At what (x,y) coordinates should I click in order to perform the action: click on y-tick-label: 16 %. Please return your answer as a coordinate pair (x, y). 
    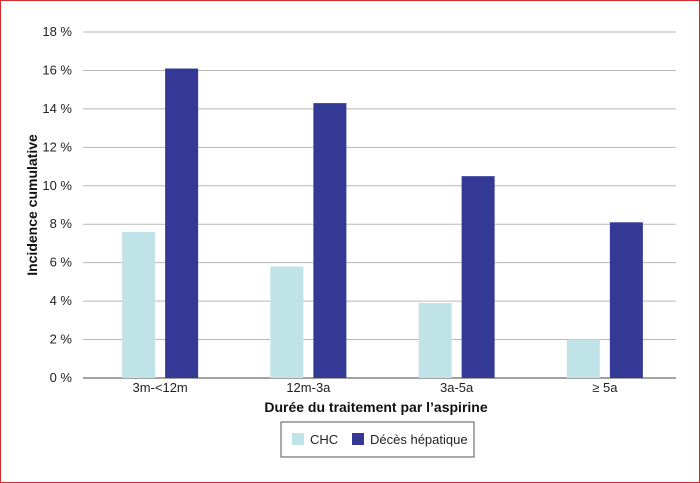
    Looking at the image, I should click on (57, 69).